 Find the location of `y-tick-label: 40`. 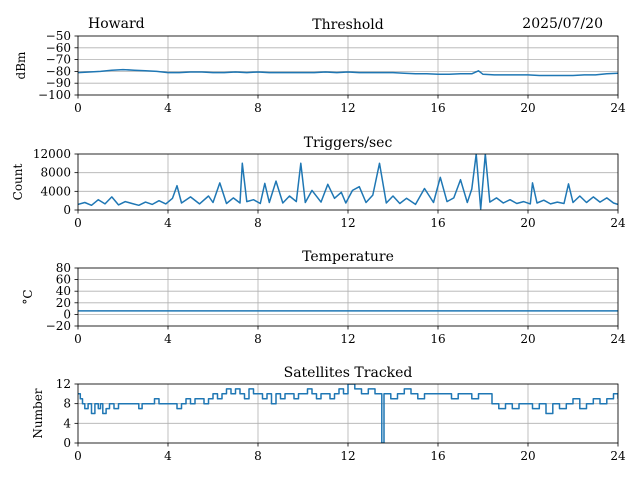

y-tick-label: 40 is located at coordinates (63, 291).